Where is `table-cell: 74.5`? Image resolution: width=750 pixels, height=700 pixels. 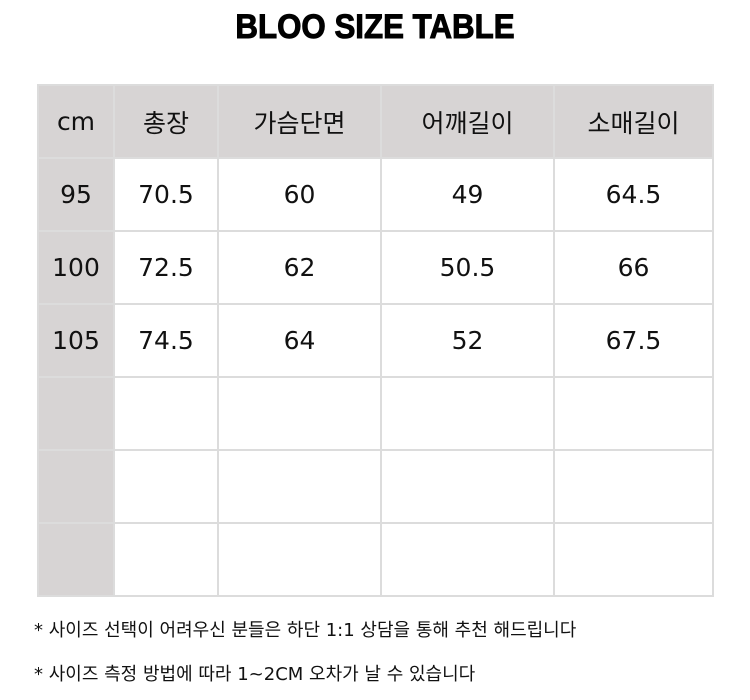
table-cell: 74.5 is located at coordinates (166, 340).